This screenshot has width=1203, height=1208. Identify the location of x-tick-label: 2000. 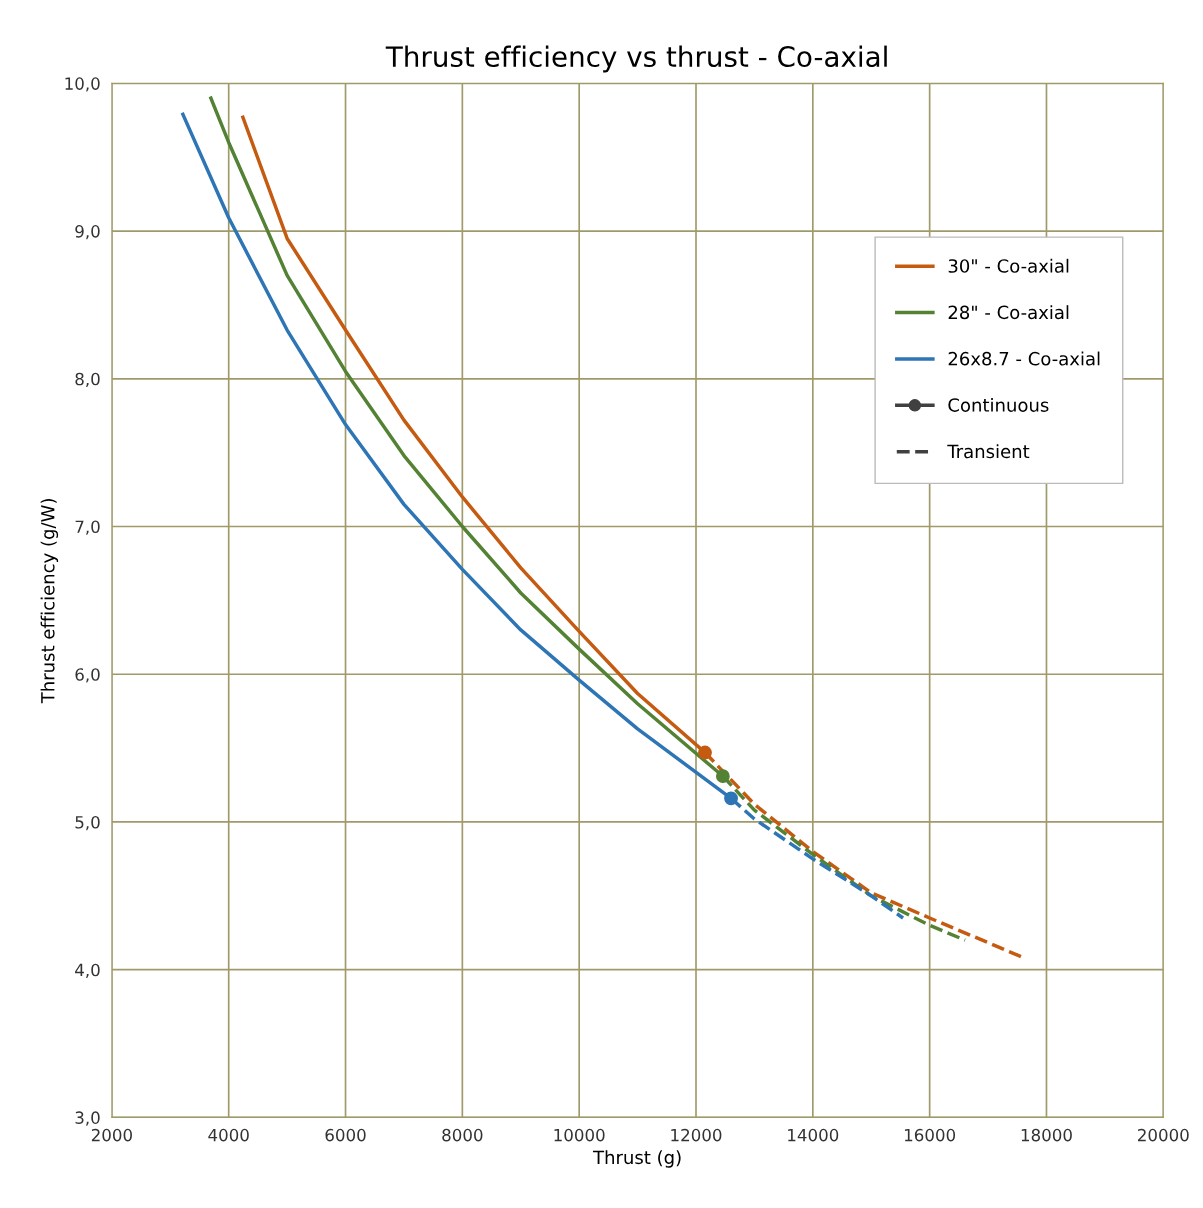
(111, 1135).